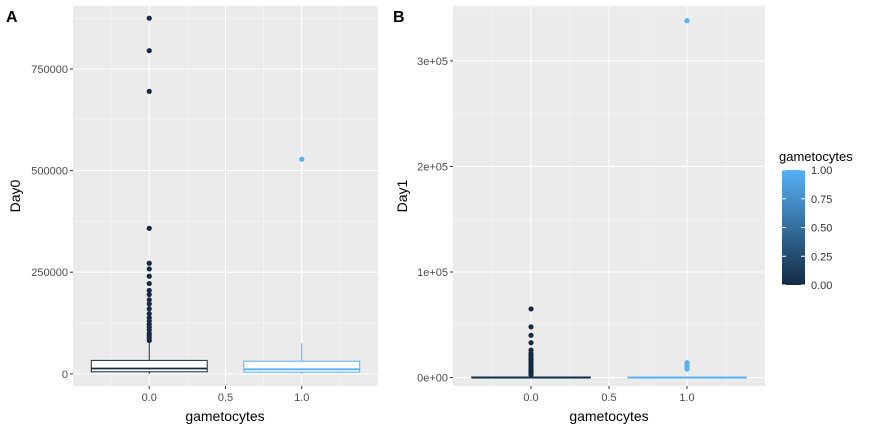  Describe the element at coordinates (49, 70) in the screenshot. I see `y-tick-label: 750000` at that location.